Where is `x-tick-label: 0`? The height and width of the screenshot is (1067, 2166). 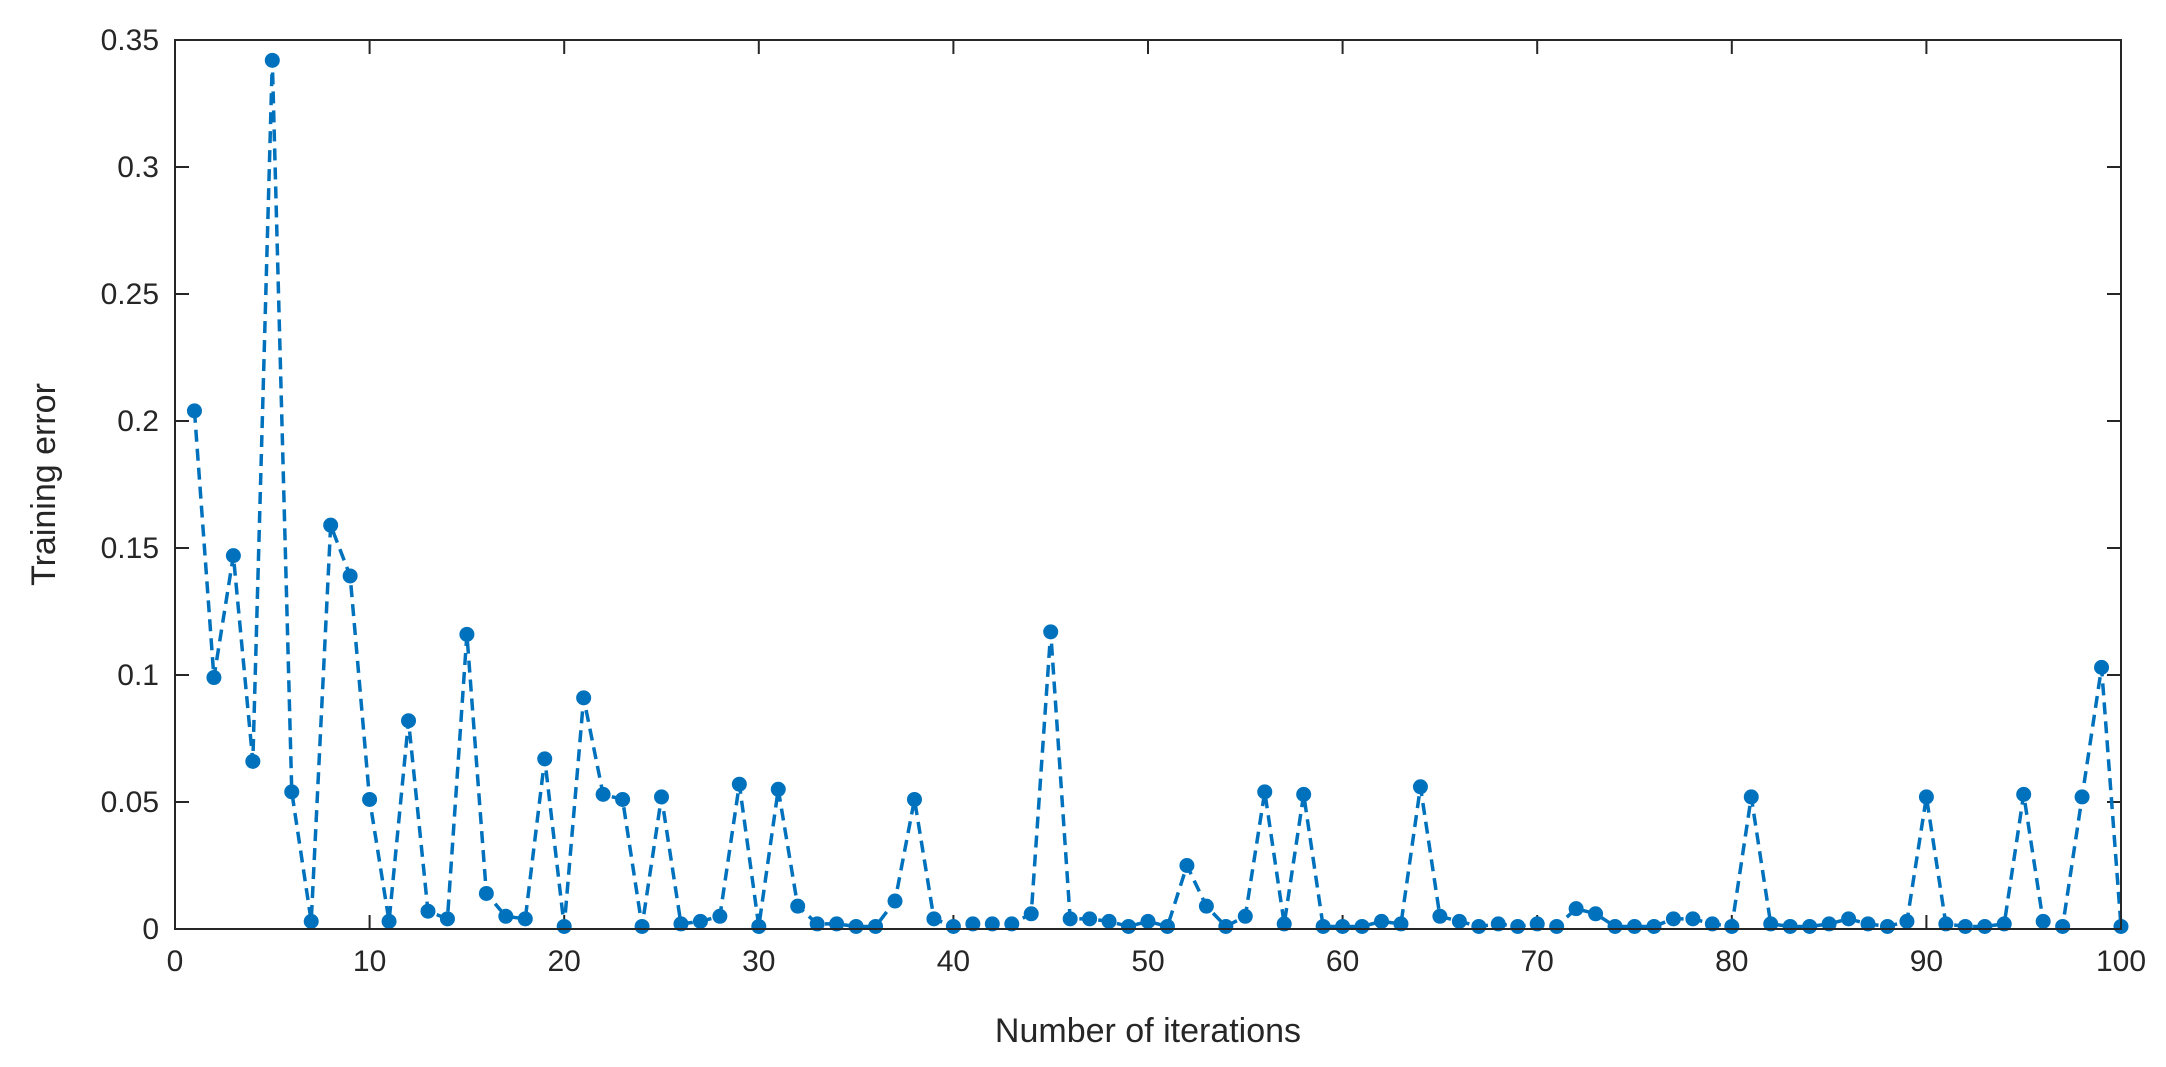
x-tick-label: 0 is located at coordinates (175, 961).